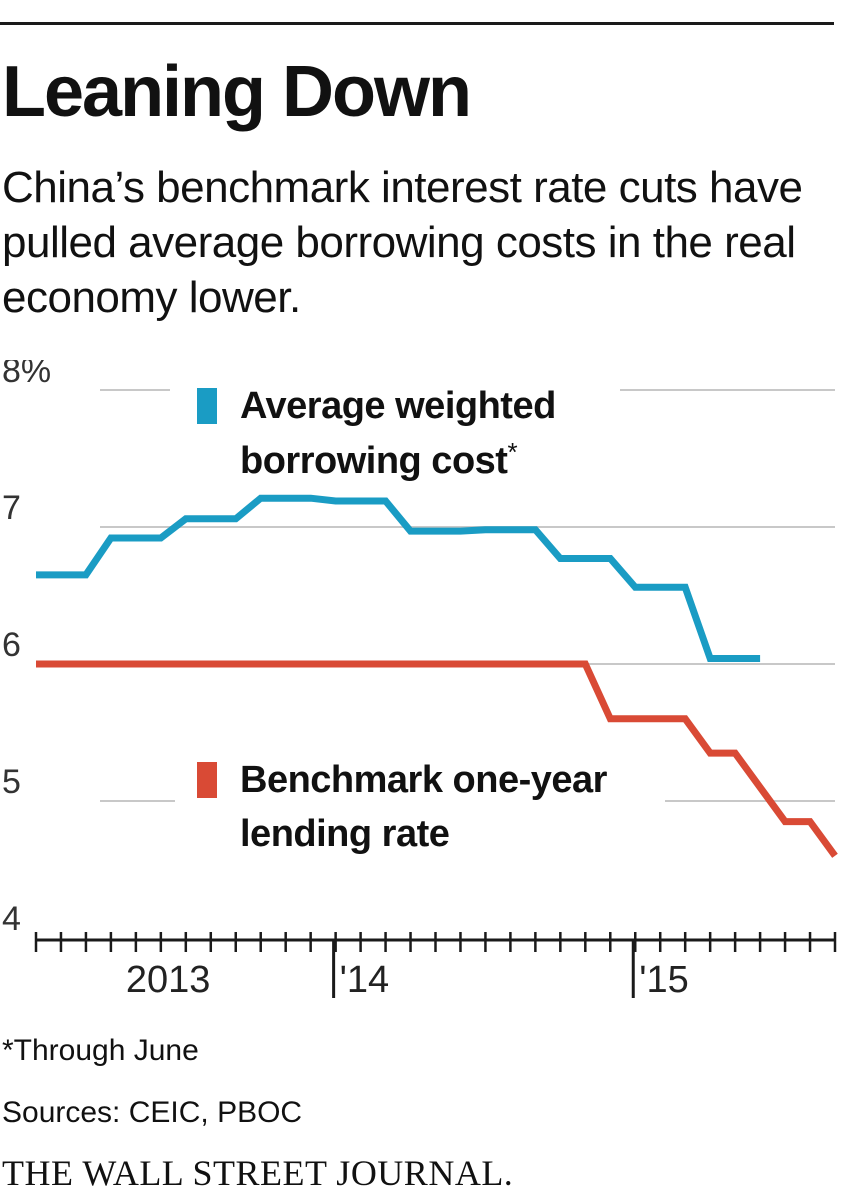 The height and width of the screenshot is (1200, 841). I want to click on y-tick-label: 6, so click(11, 645).